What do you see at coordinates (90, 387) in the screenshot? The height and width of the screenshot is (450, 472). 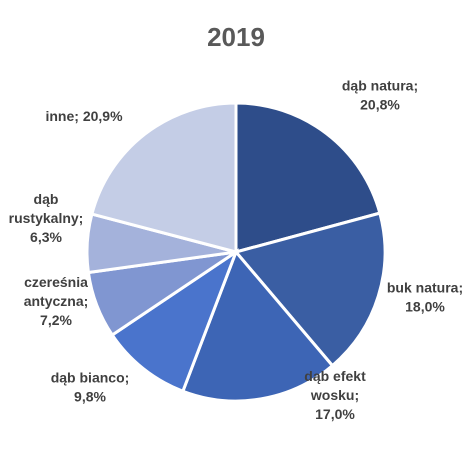 I see `data-label: dąb bianco; 9,8%` at bounding box center [90, 387].